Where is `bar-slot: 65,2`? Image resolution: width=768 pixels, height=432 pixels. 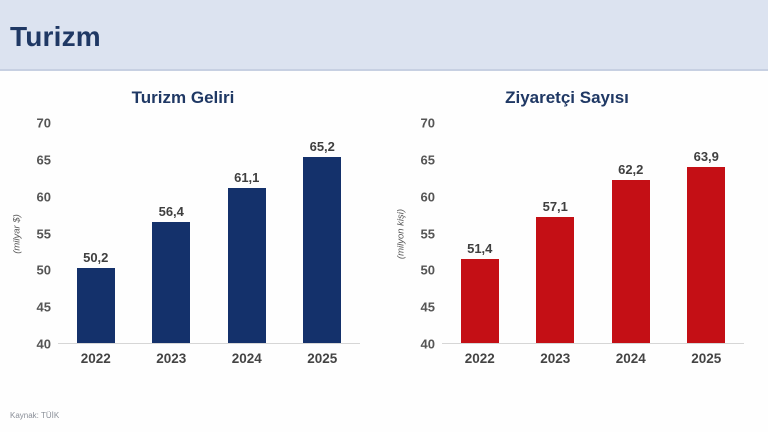 bar-slot: 65,2 is located at coordinates (323, 233).